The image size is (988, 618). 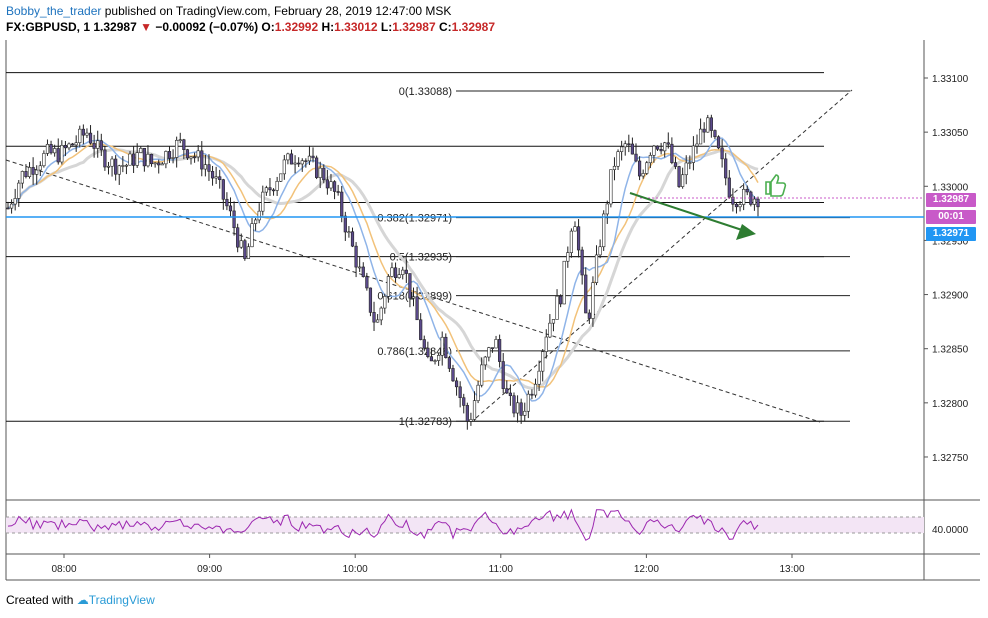 I want to click on price-tick-label: 1.33000, so click(x=950, y=187).